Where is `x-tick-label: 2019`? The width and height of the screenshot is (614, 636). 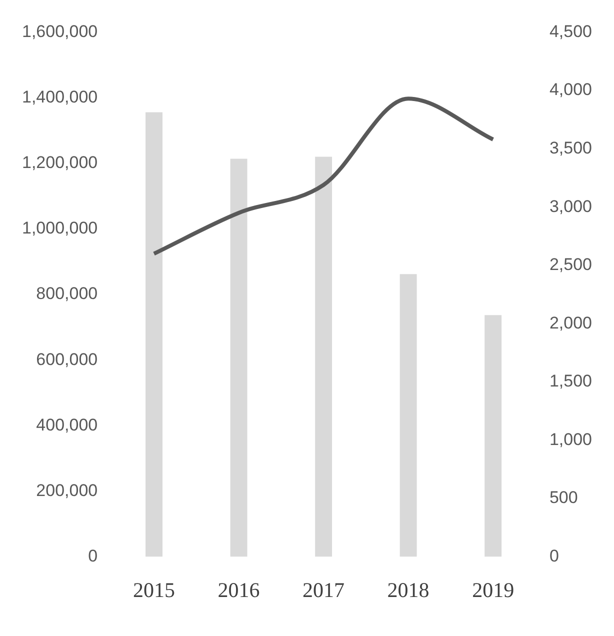
x-tick-label: 2019 is located at coordinates (493, 590).